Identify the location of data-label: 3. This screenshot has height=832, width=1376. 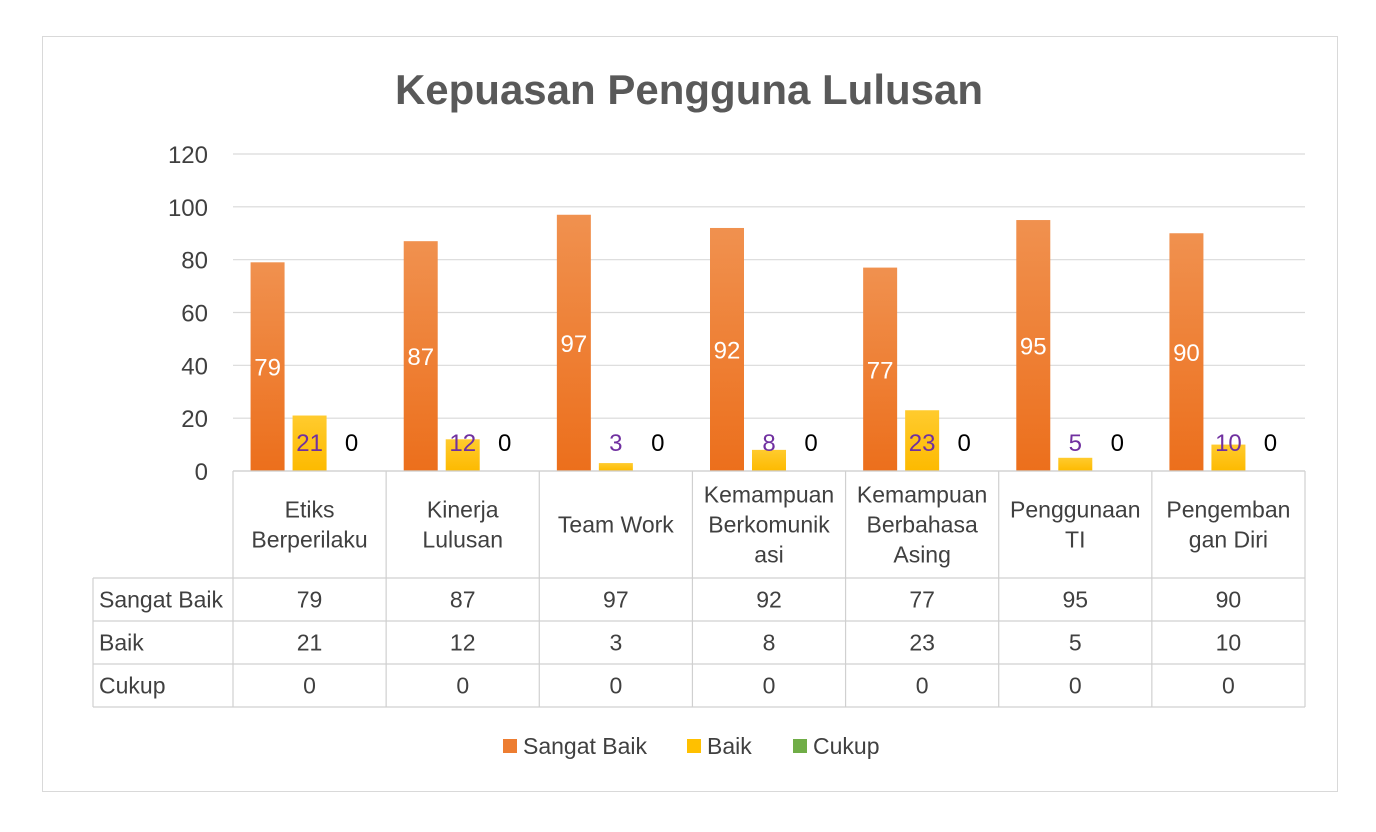
(615, 443).